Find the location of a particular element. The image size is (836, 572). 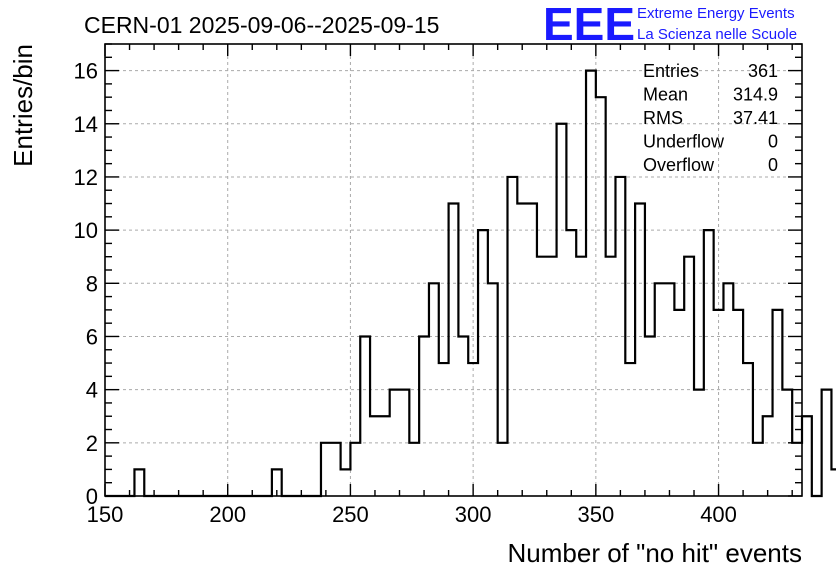

x-tick-label: 350 is located at coordinates (595, 514).